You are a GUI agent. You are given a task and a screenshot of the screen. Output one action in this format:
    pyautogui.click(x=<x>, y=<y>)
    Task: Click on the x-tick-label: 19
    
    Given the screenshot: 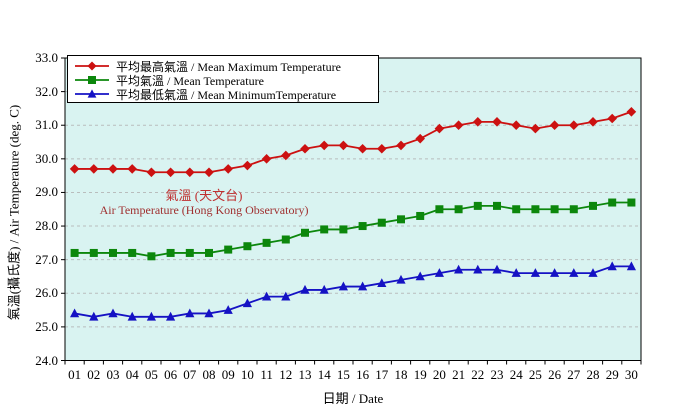 What is the action you would take?
    pyautogui.click(x=420, y=374)
    